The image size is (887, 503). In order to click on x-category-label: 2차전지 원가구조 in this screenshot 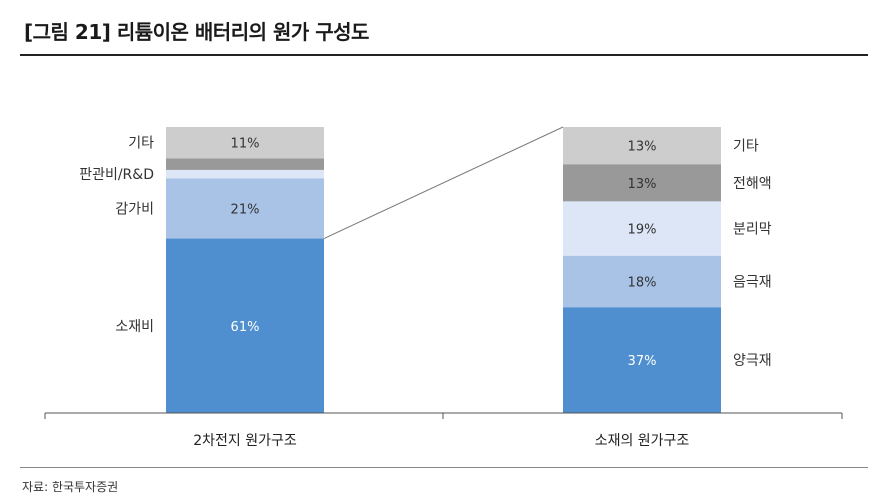, I will do `click(245, 441)`.